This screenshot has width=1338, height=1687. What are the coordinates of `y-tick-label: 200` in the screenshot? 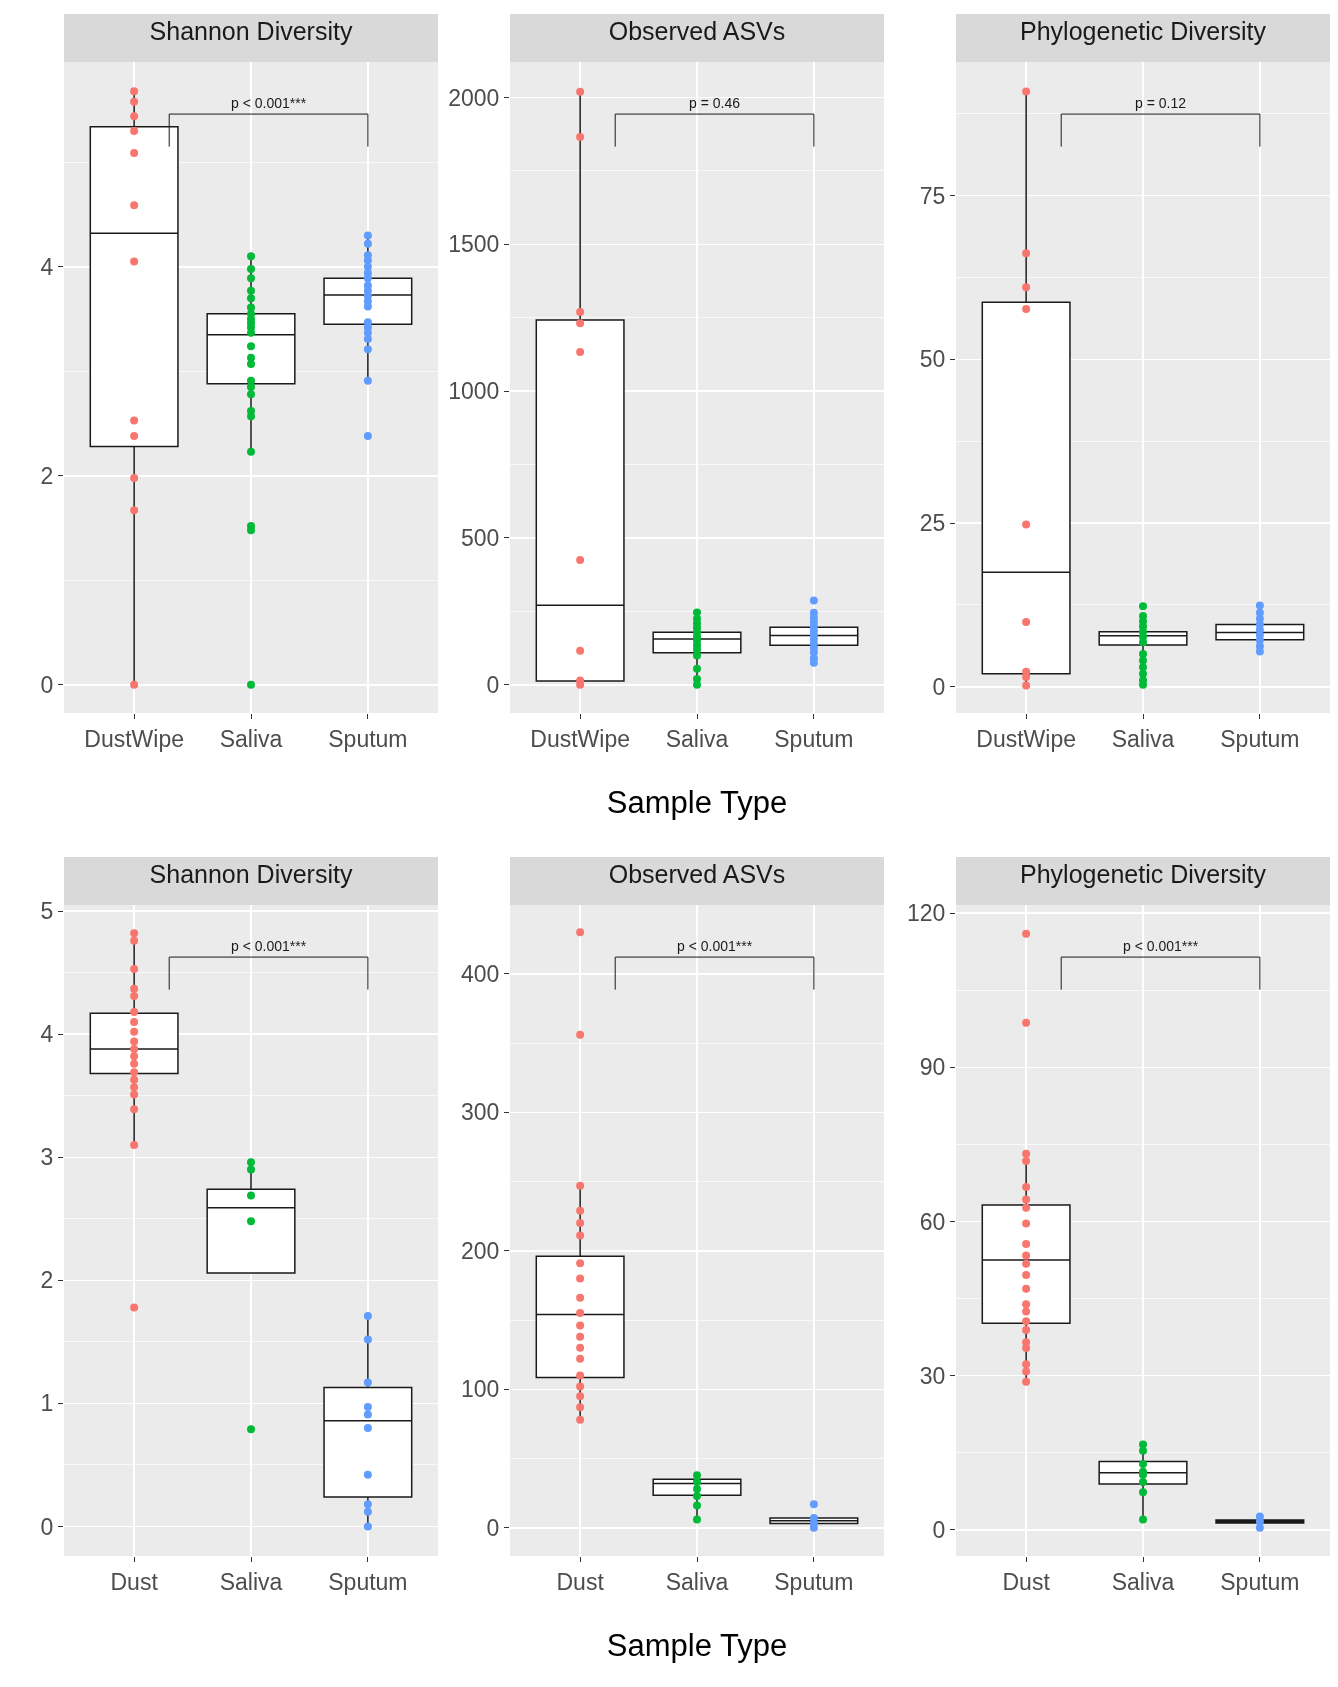 It's located at (480, 1250).